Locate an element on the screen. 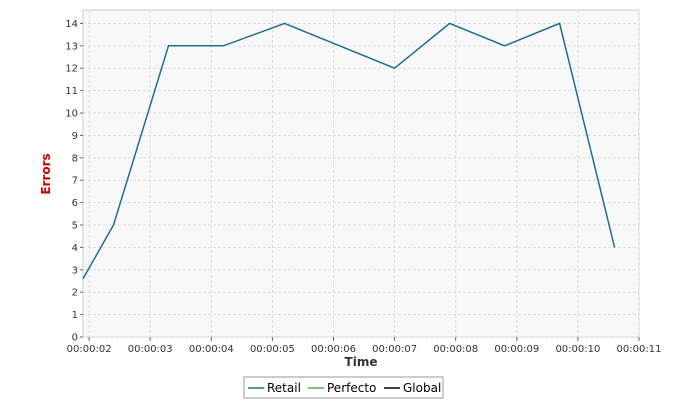  x-tick-label: 00:00:09 is located at coordinates (516, 349).